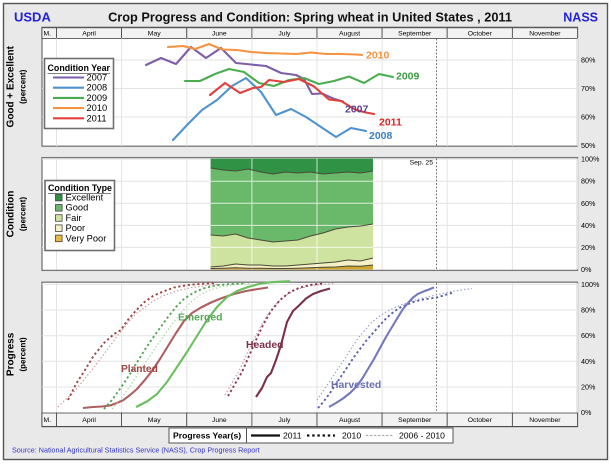 The image size is (611, 468). I want to click on svg-text: NASS, so click(580, 18).